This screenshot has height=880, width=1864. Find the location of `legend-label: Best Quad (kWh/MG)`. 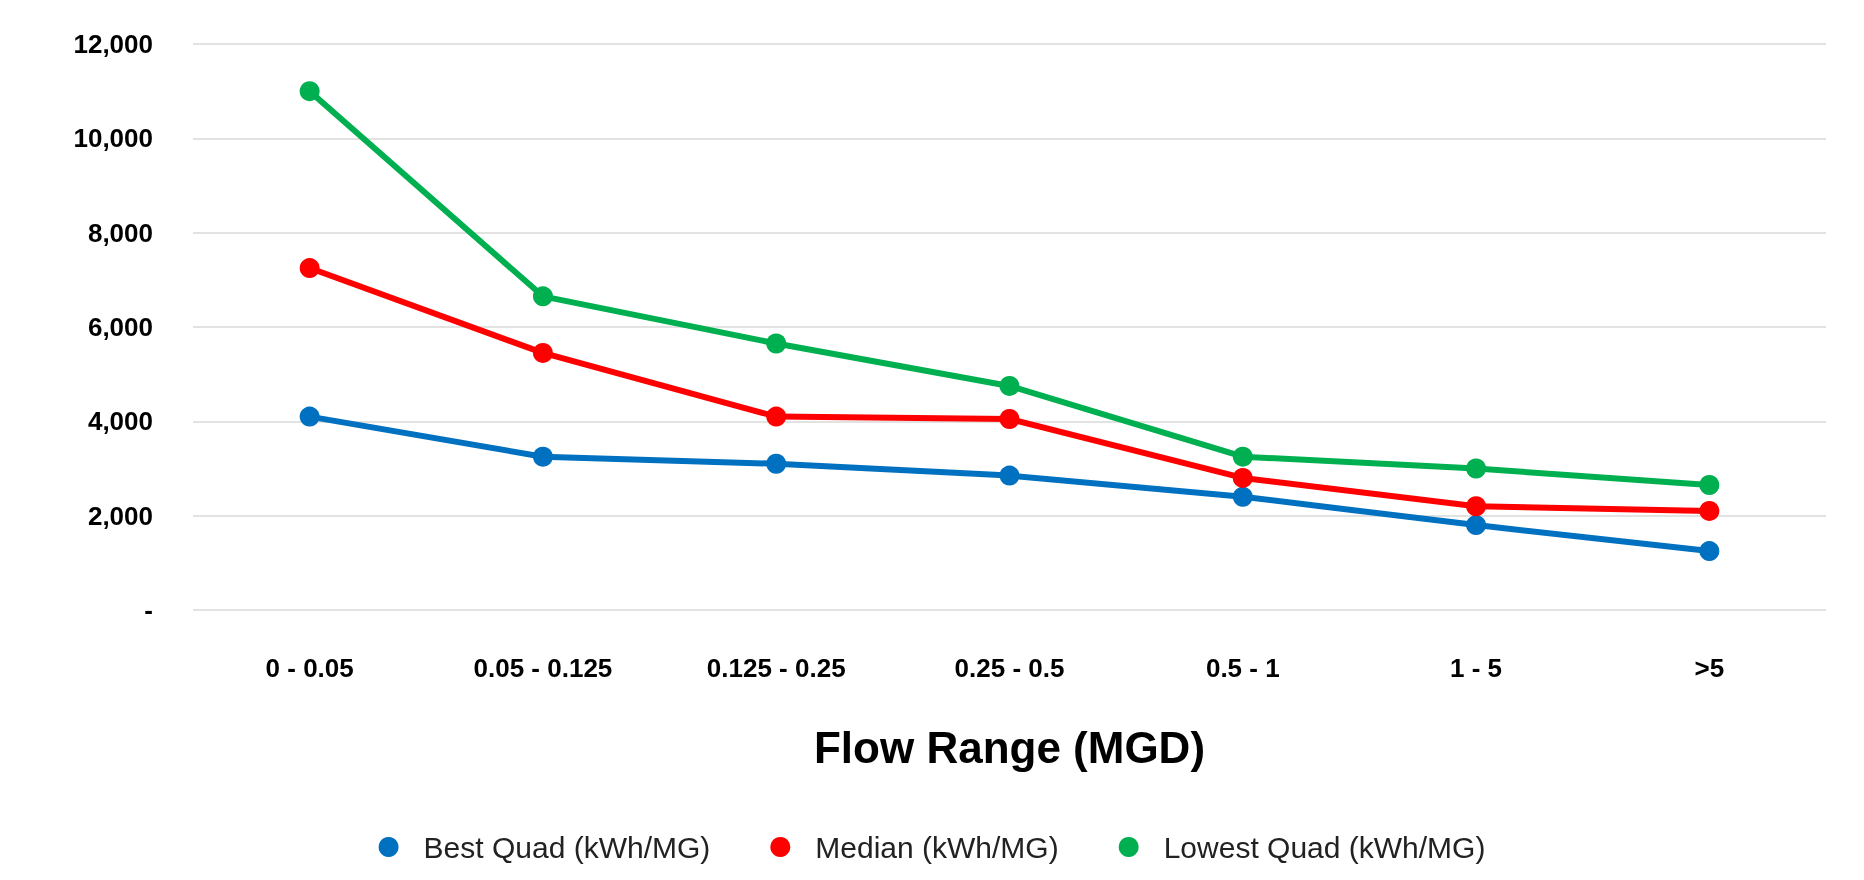

legend-label: Best Quad (kWh/MG) is located at coordinates (567, 847).